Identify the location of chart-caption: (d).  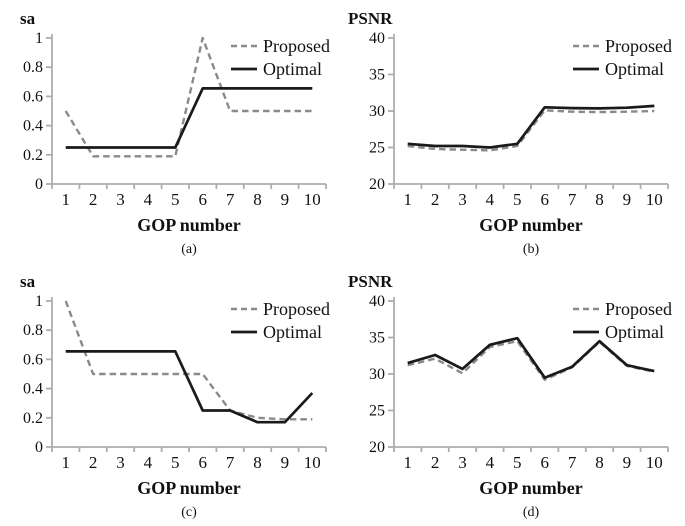
(531, 512).